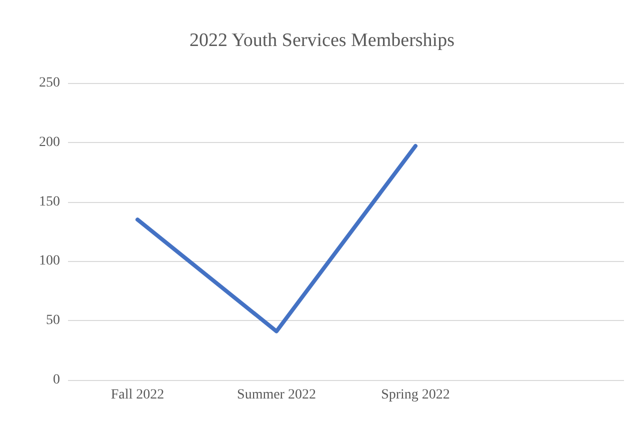  I want to click on y-tick-label: 0, so click(56, 380).